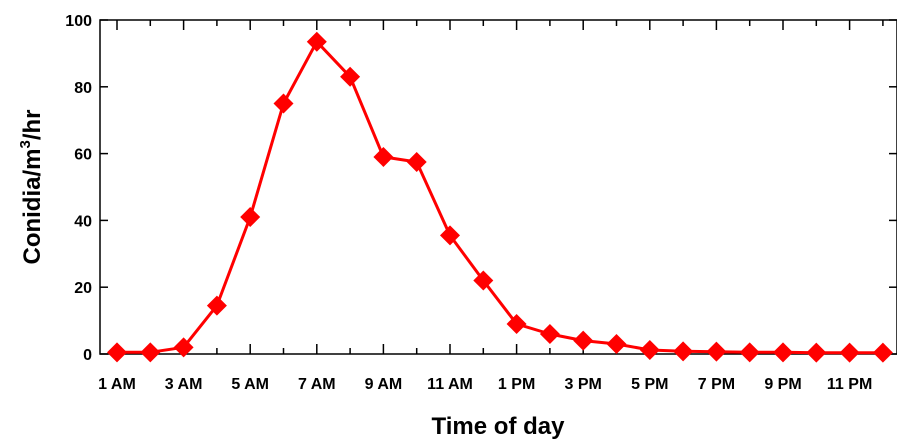 The height and width of the screenshot is (442, 897). I want to click on x-tick-label: 3 AM, so click(184, 384).